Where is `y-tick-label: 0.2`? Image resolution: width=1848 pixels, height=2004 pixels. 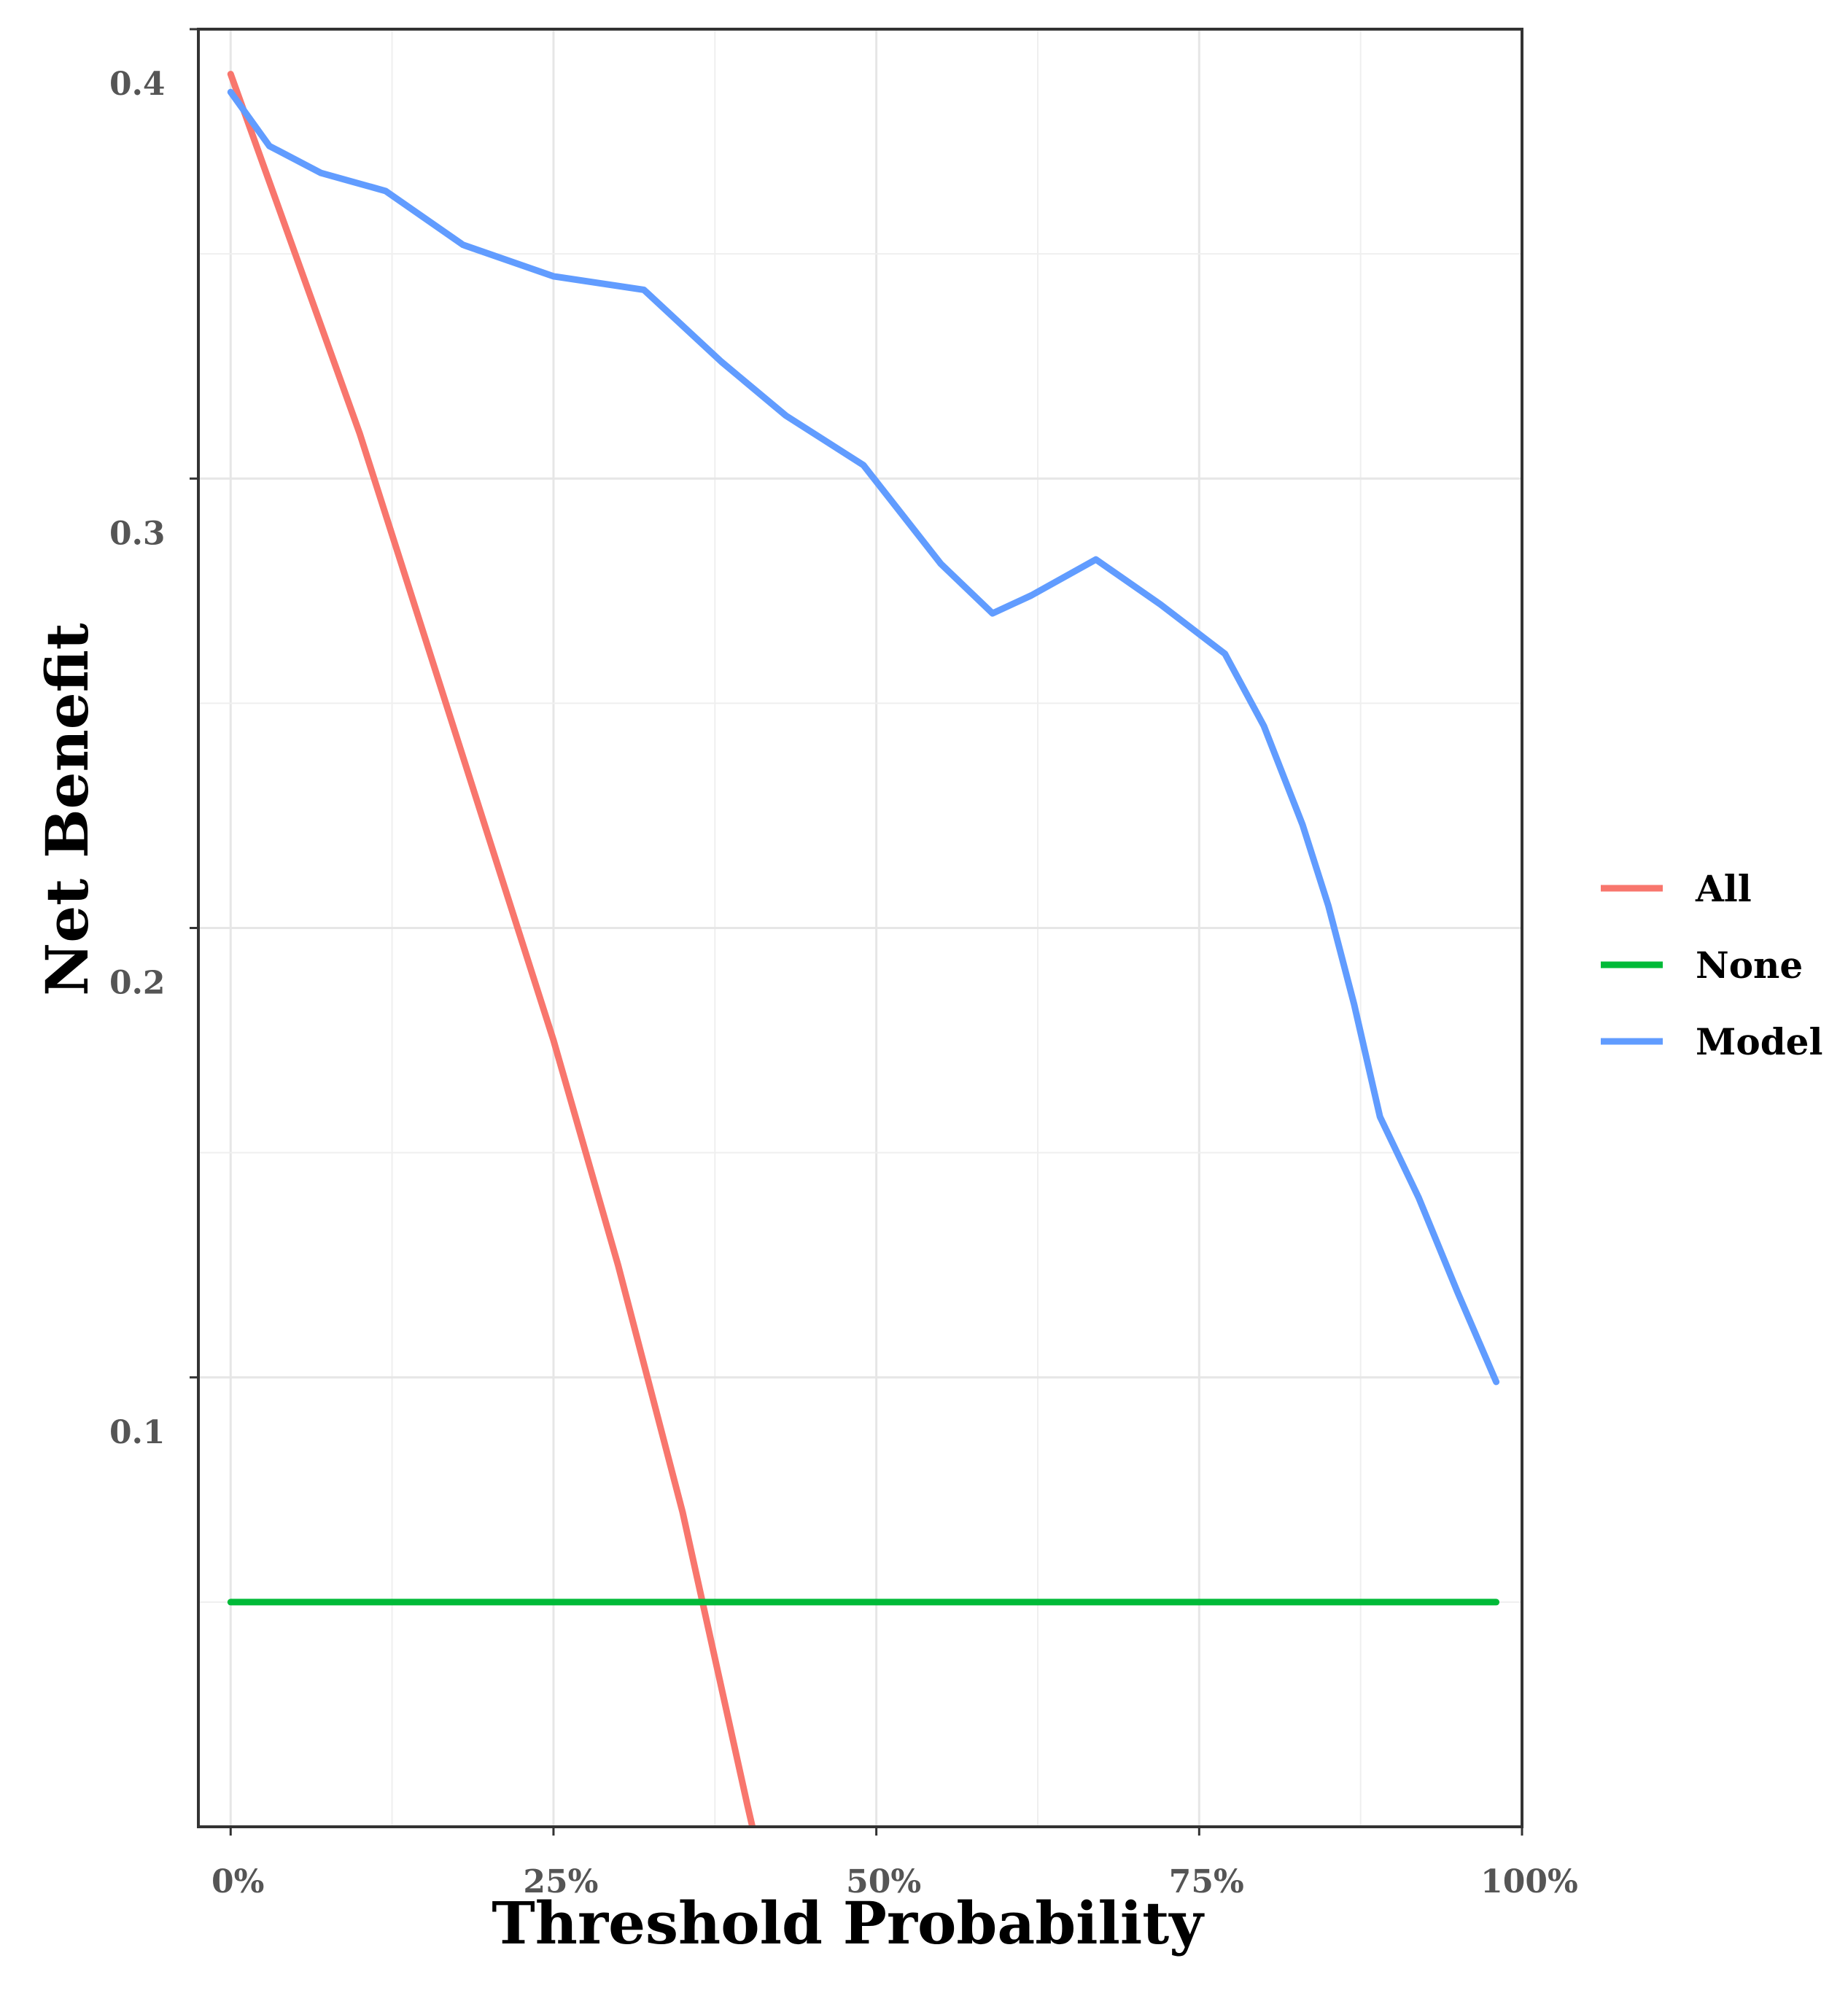
y-tick-label: 0.2 is located at coordinates (137, 983).